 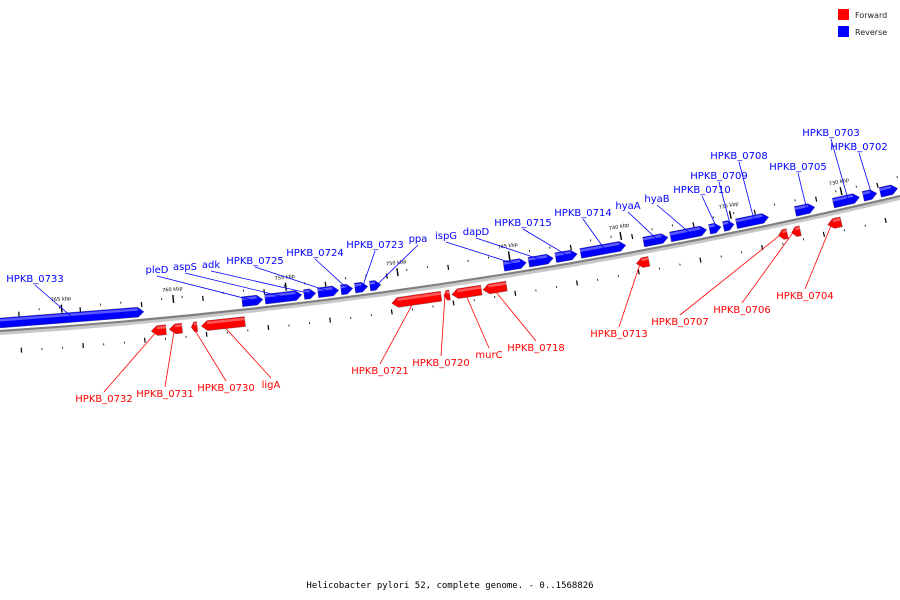 I want to click on gene-label-murc: murC, so click(x=488, y=355).